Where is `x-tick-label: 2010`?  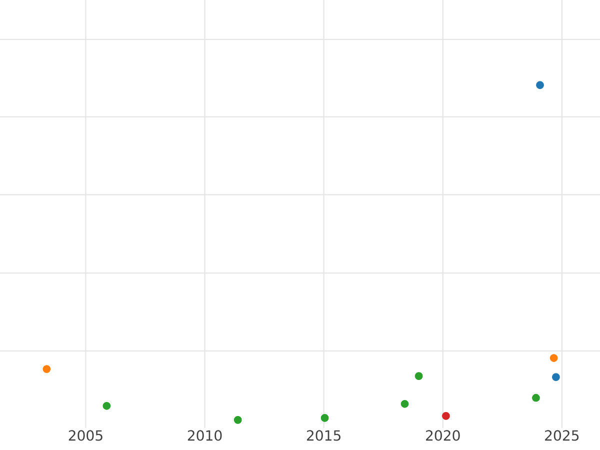
x-tick-label: 2010 is located at coordinates (205, 435).